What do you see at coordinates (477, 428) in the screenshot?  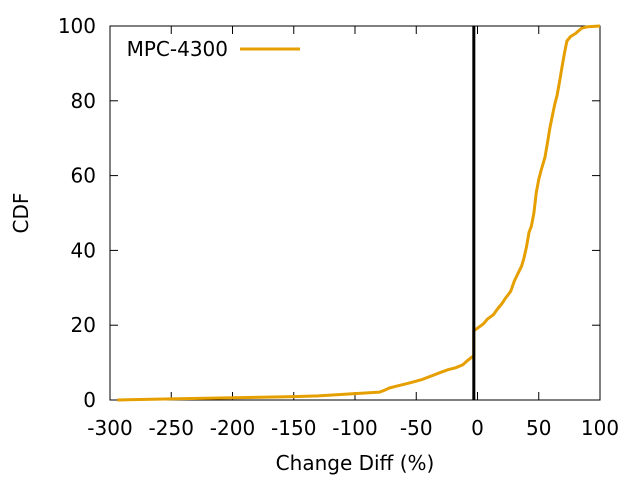 I see `x-tick-label: 0` at bounding box center [477, 428].